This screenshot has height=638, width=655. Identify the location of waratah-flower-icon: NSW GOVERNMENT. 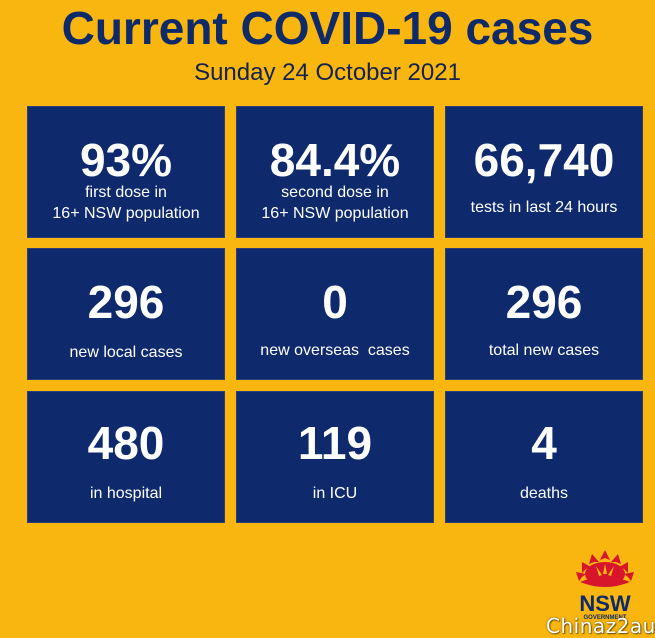
(605, 585).